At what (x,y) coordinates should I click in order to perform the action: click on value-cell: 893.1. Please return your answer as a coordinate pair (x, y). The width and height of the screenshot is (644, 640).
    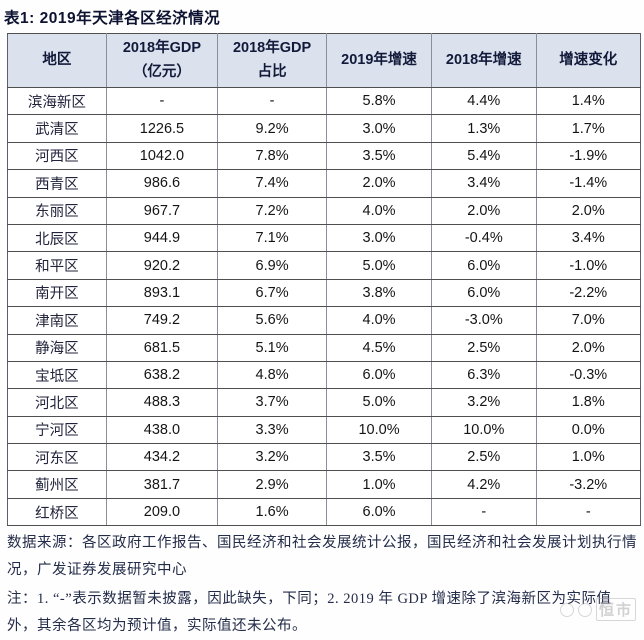
    Looking at the image, I should click on (162, 293).